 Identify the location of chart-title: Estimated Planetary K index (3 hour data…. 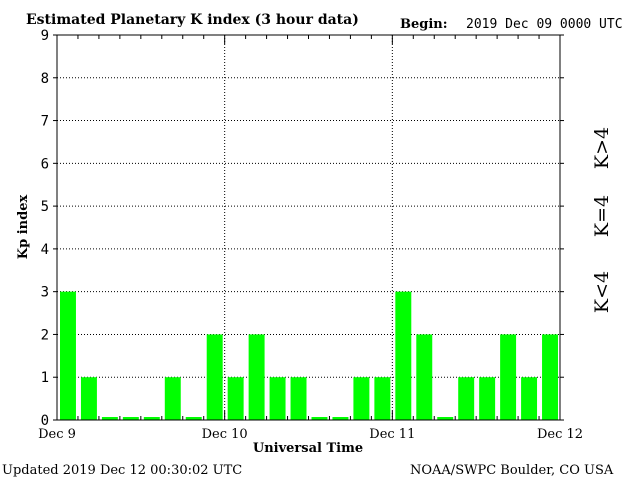
(192, 20).